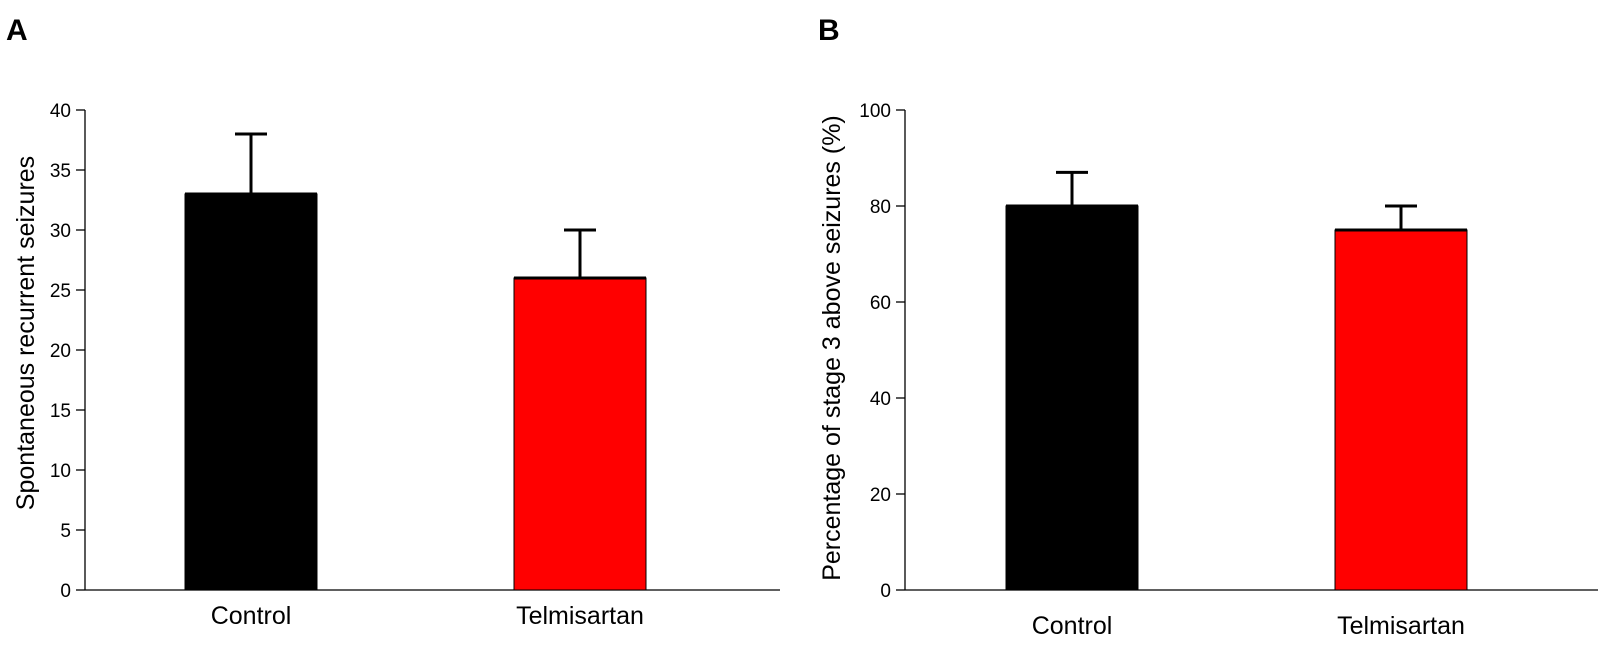 Image resolution: width=1598 pixels, height=646 pixels. Describe the element at coordinates (1401, 410) in the screenshot. I see `panel-b-bar-telmisartan` at that location.